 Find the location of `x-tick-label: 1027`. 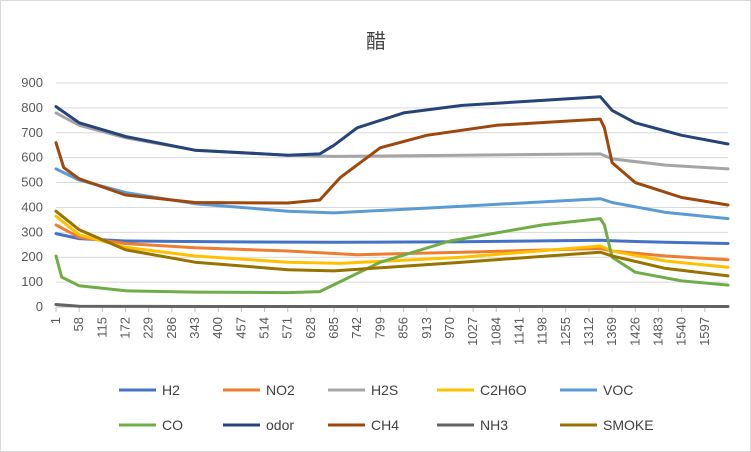

x-tick-label: 1027 is located at coordinates (472, 331).